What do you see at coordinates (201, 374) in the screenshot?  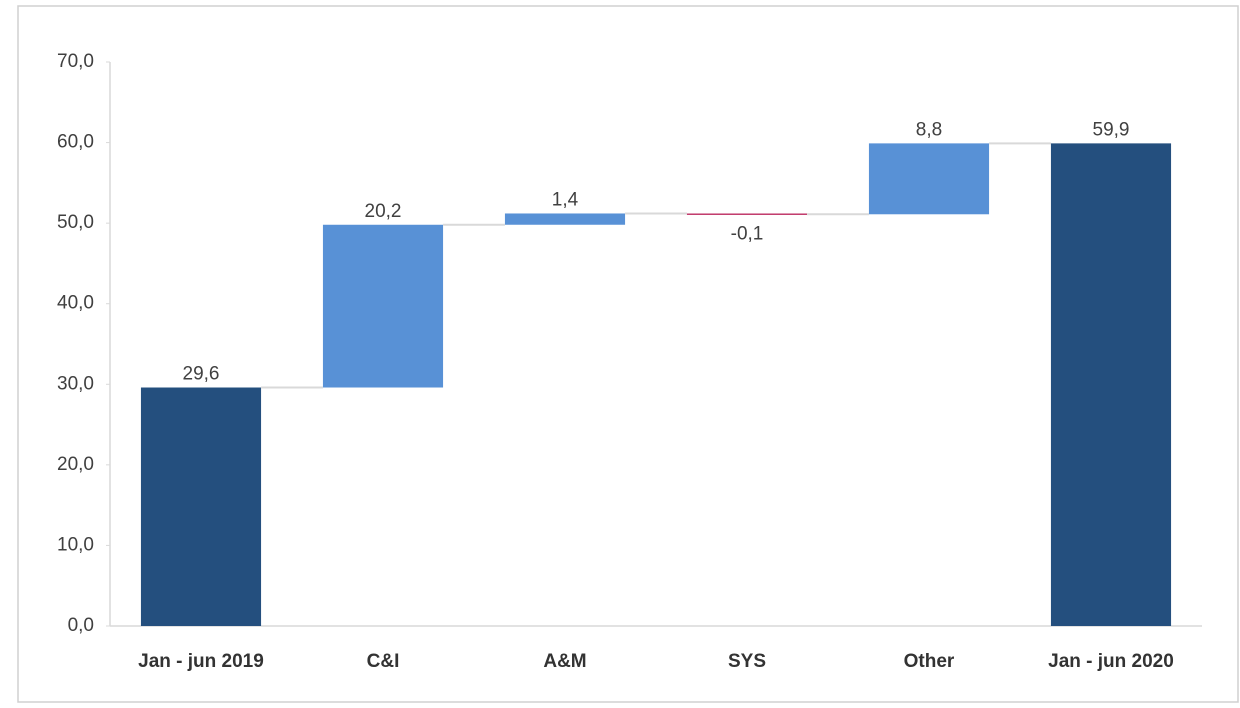 I see `data-label: 29,6` at bounding box center [201, 374].